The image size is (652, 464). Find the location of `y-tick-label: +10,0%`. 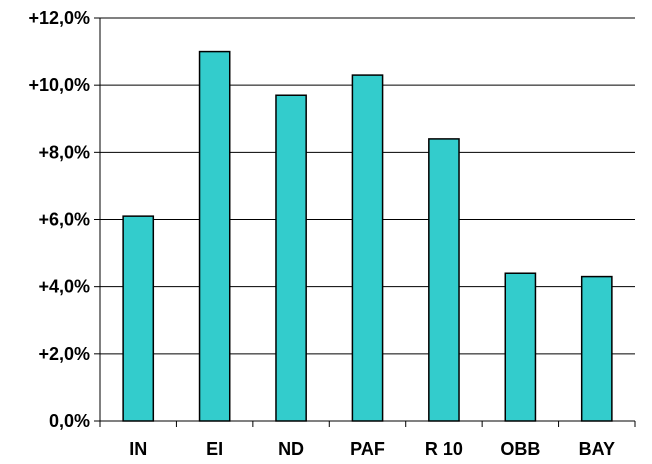

y-tick-label: +10,0% is located at coordinates (59, 85).